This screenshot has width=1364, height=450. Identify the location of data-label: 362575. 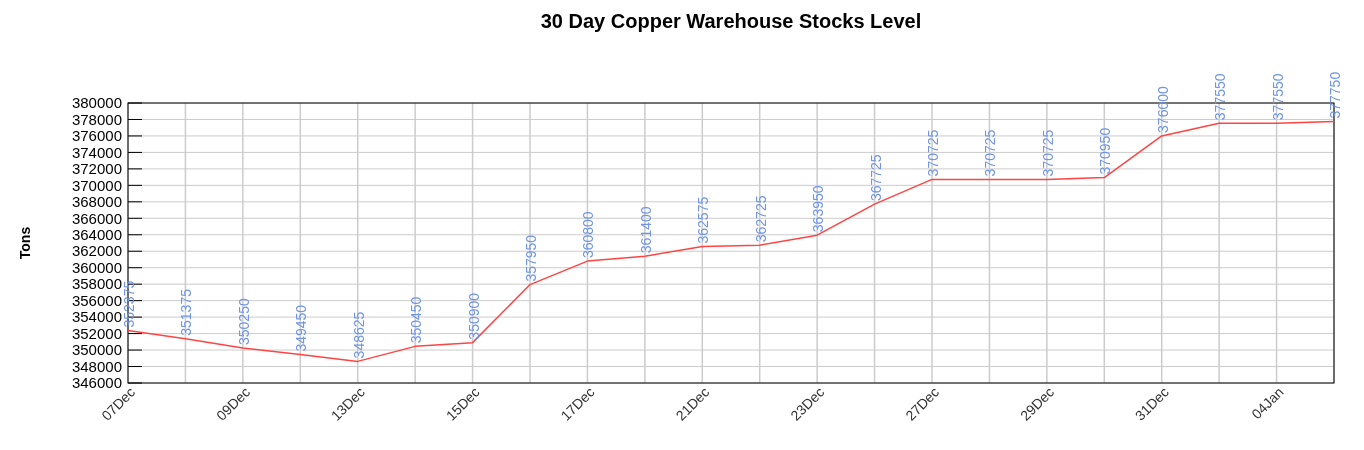
(703, 220).